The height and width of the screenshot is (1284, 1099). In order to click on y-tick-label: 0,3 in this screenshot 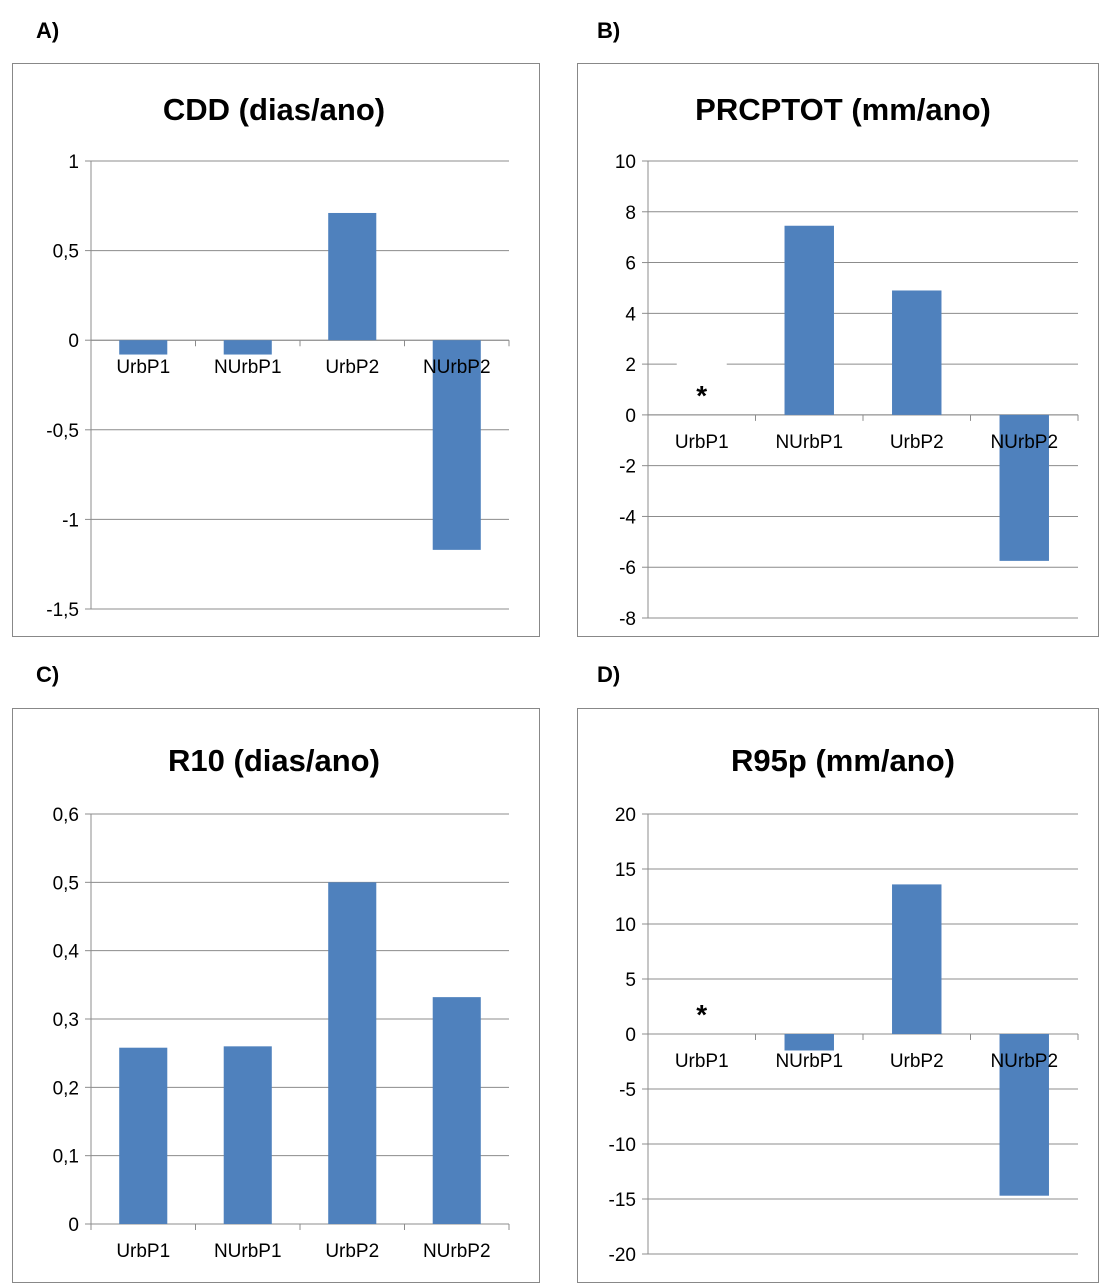, I will do `click(66, 1020)`.